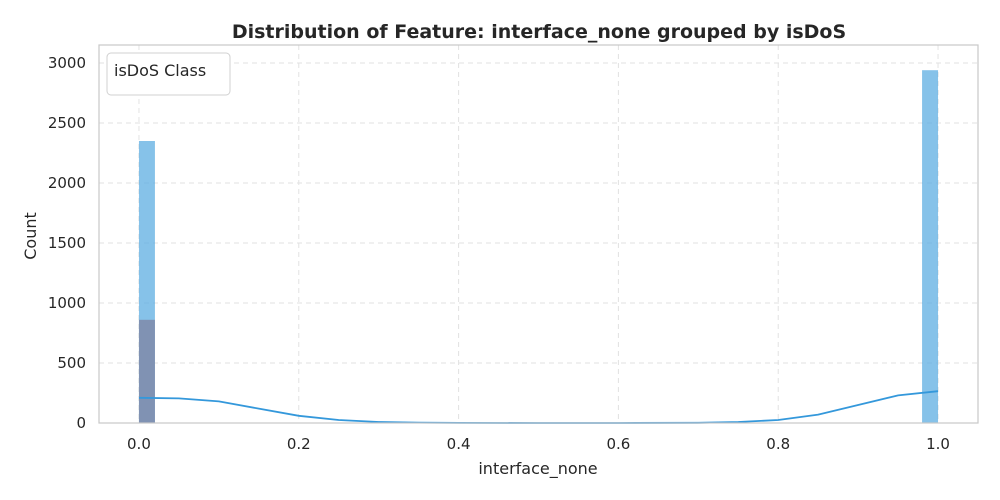 The height and width of the screenshot is (500, 1000). Describe the element at coordinates (81, 423) in the screenshot. I see `y-tick-label: 0` at that location.